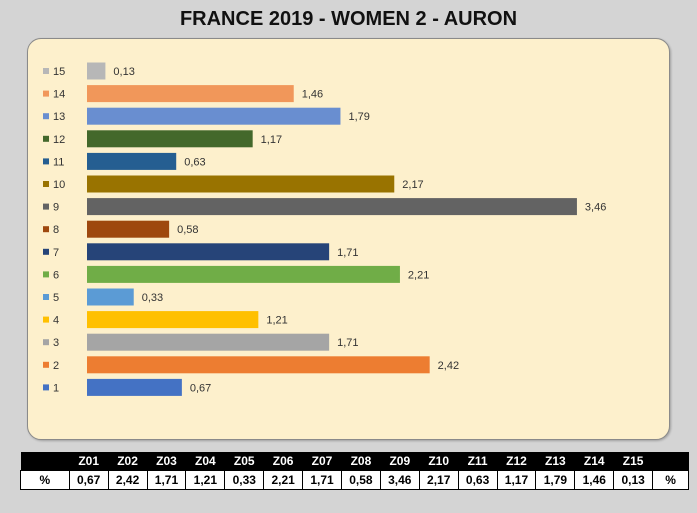 This screenshot has height=513, width=697. I want to click on table-header-cell: Z12, so click(516, 461).